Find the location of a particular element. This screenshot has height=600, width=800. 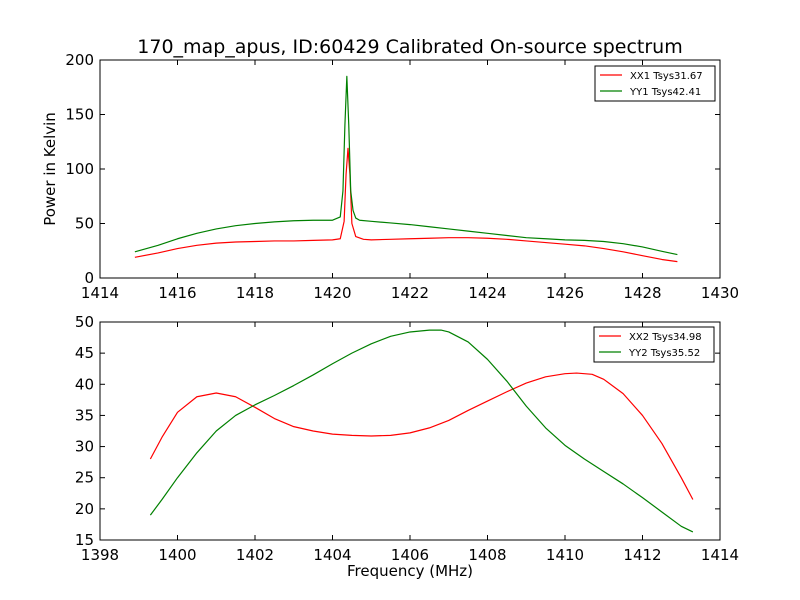

y-tick-label: 200 is located at coordinates (79, 60).